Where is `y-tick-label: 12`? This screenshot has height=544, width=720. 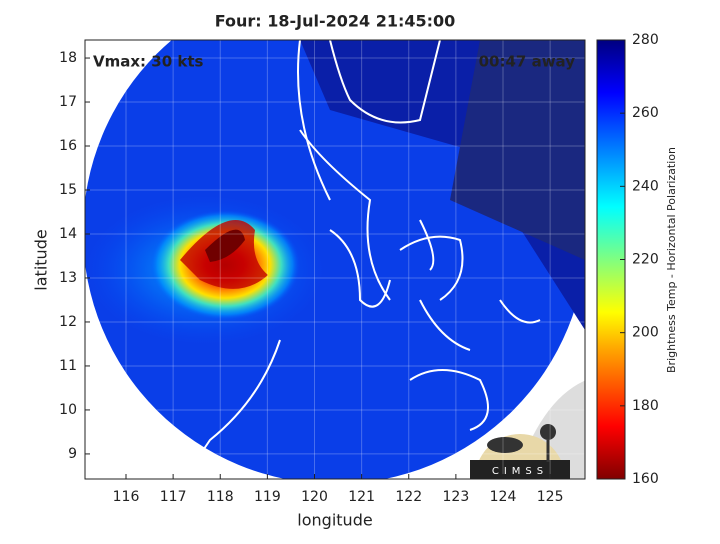 y-tick-label: 12 is located at coordinates (68, 322).